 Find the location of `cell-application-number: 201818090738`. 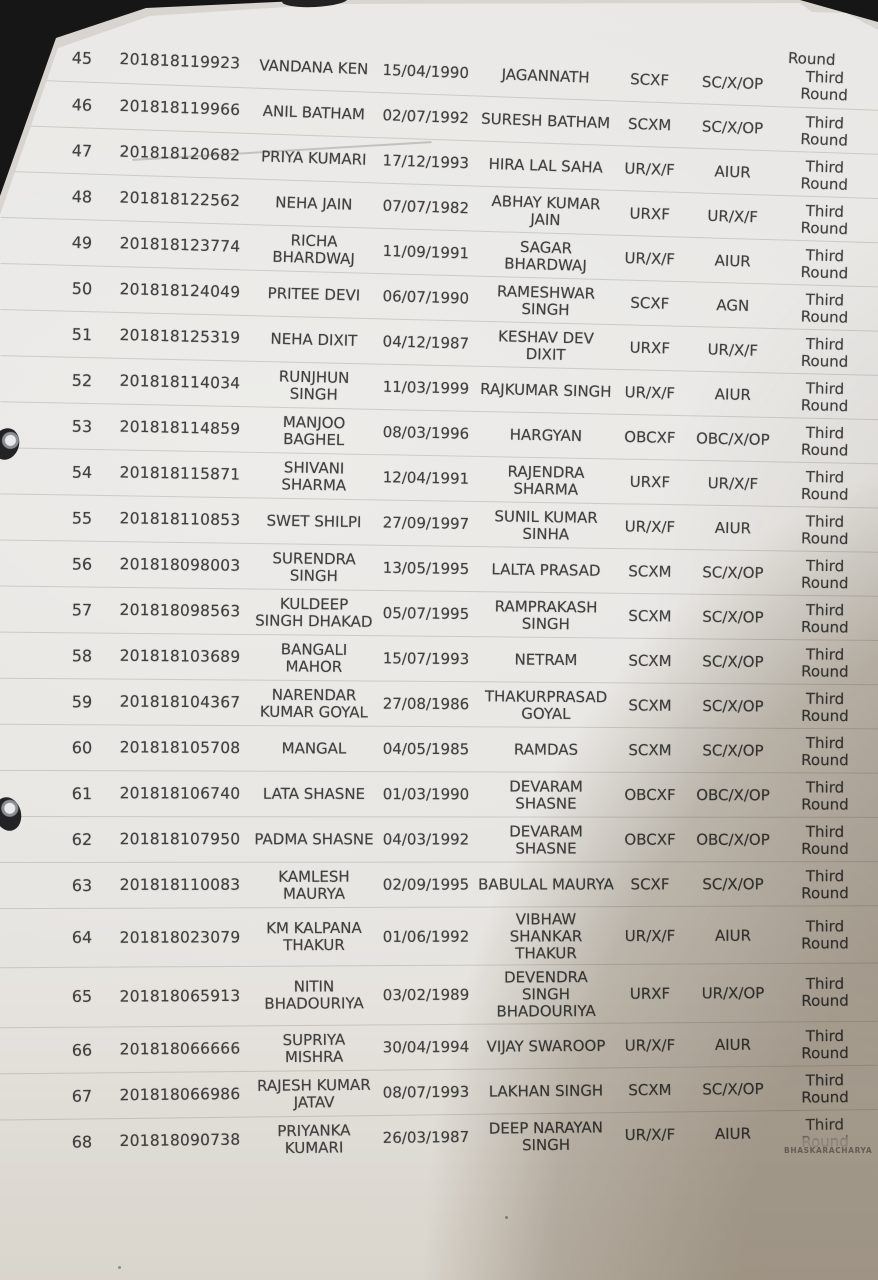

cell-application-number: 201818090738 is located at coordinates (180, 1140).